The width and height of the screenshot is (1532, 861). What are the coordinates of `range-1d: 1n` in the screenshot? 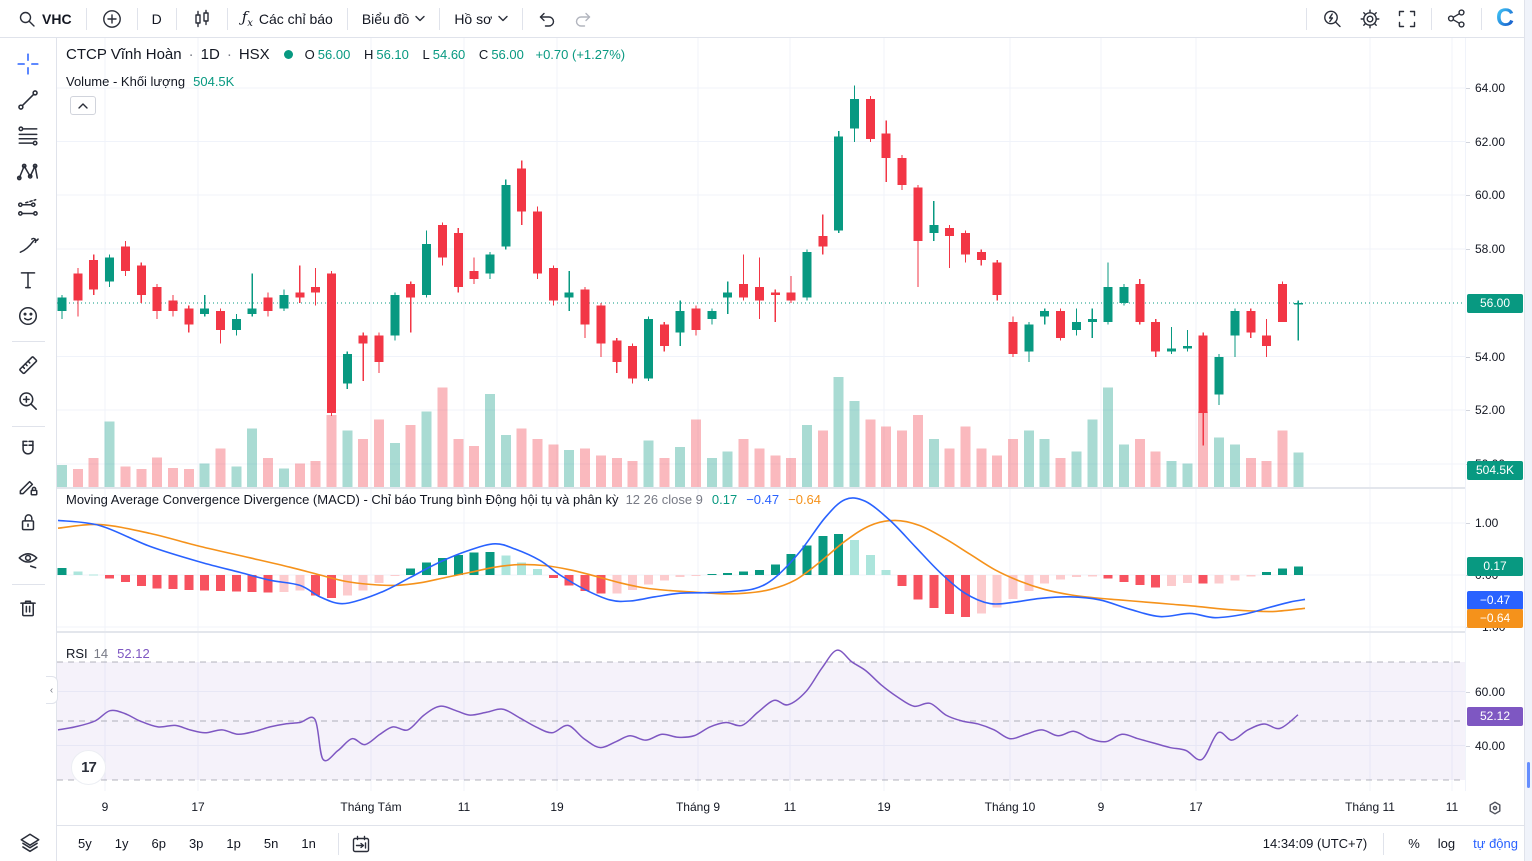 It's located at (308, 843).